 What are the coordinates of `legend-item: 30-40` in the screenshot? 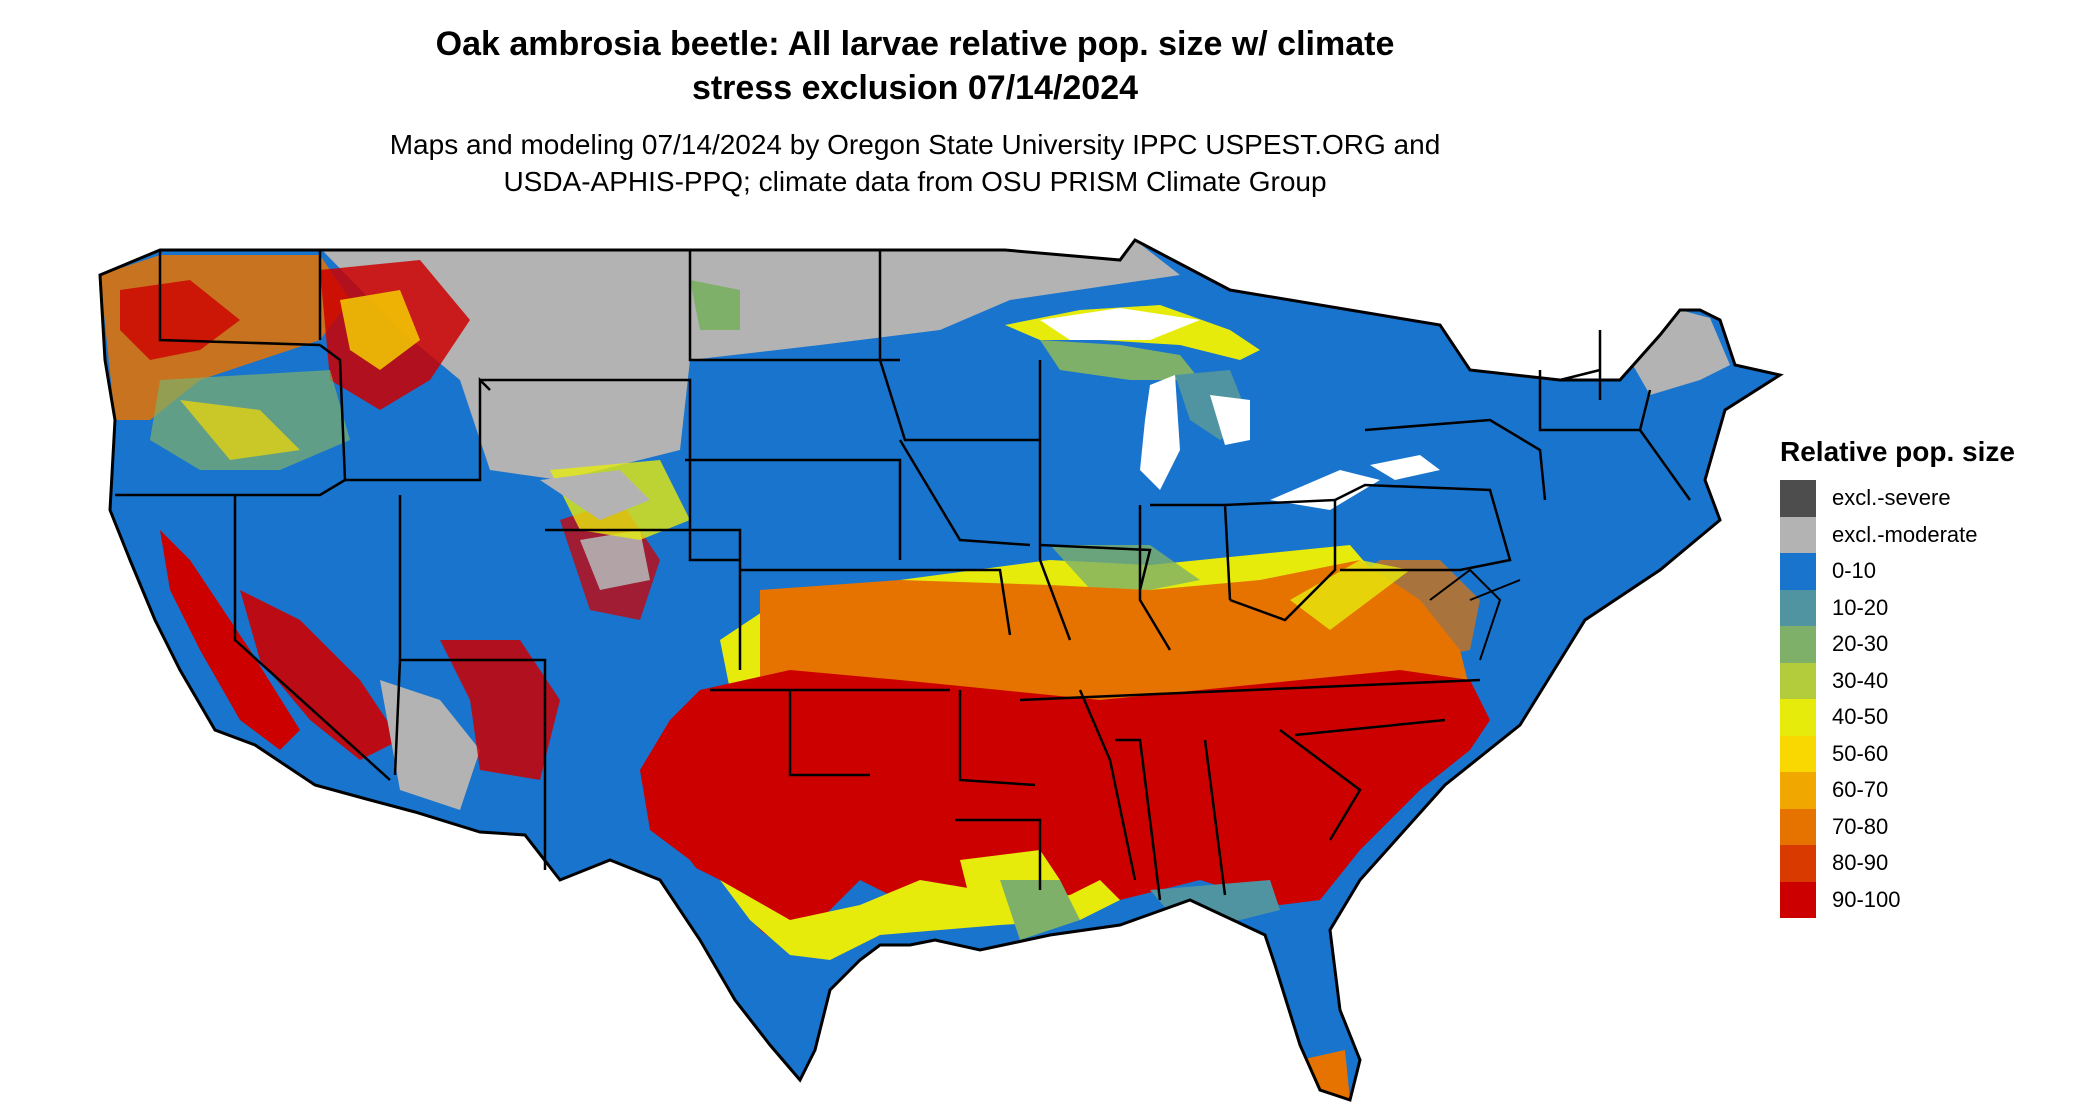 It's located at (1897, 680).